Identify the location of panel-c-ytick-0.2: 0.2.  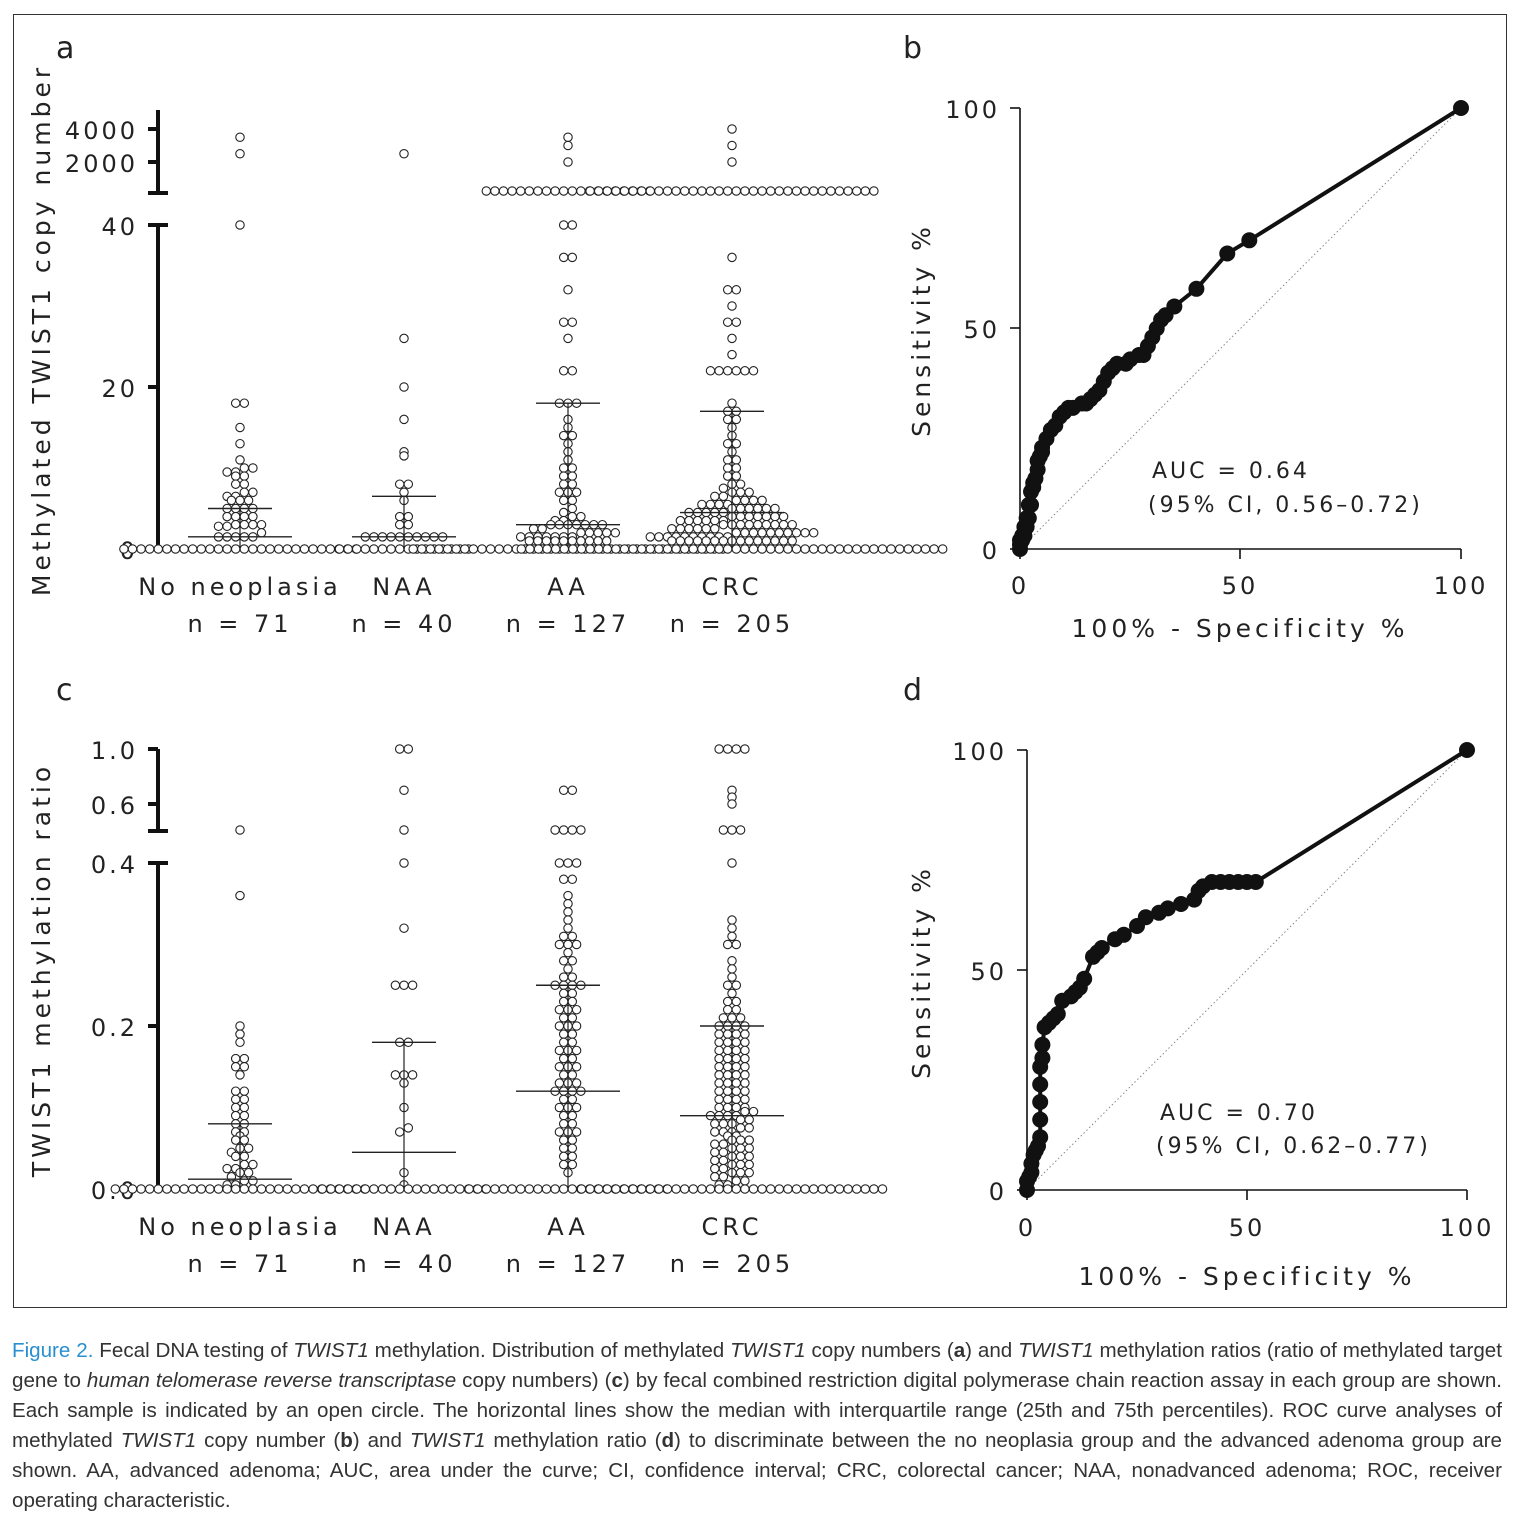
(114, 1028).